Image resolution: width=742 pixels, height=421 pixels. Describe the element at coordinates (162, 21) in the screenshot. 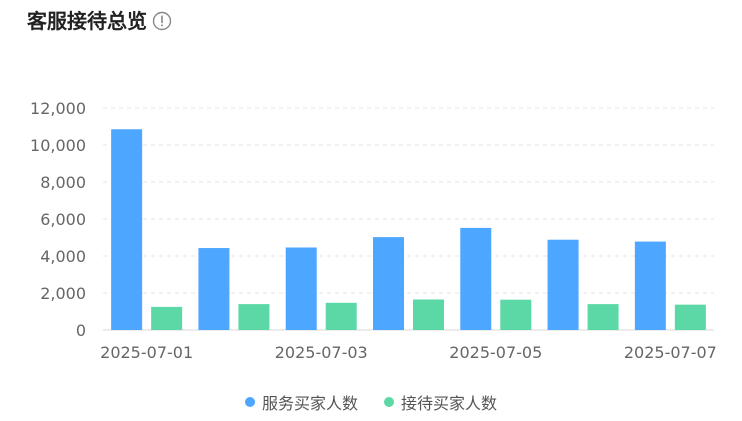

I see `info-circle-icon` at that location.